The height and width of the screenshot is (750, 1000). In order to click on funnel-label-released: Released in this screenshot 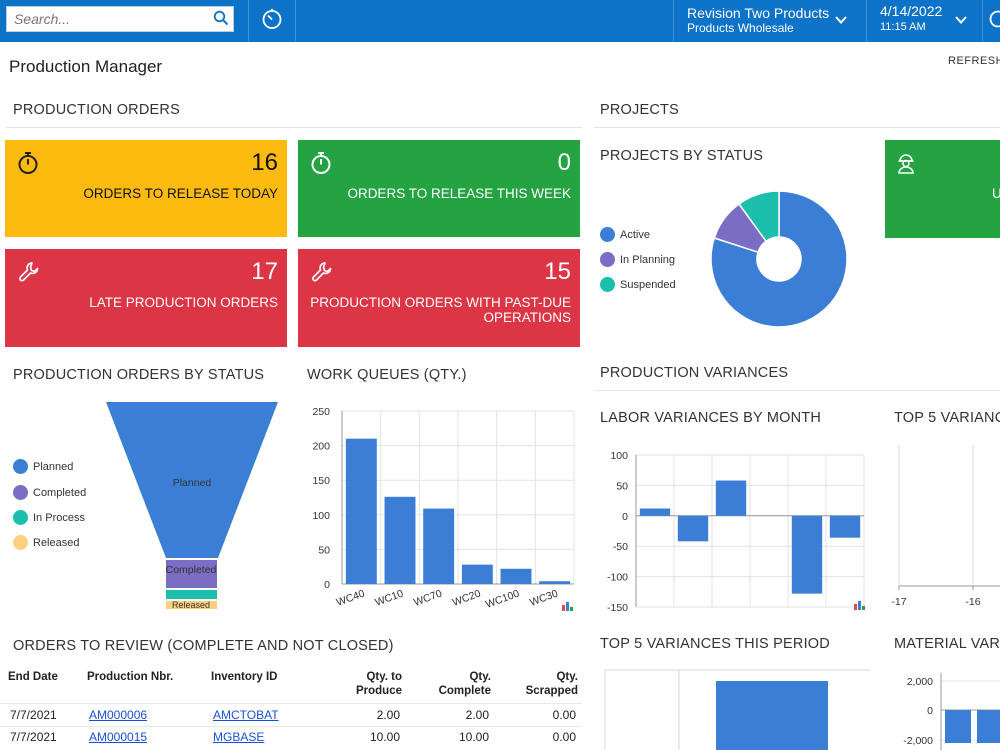, I will do `click(191, 605)`.